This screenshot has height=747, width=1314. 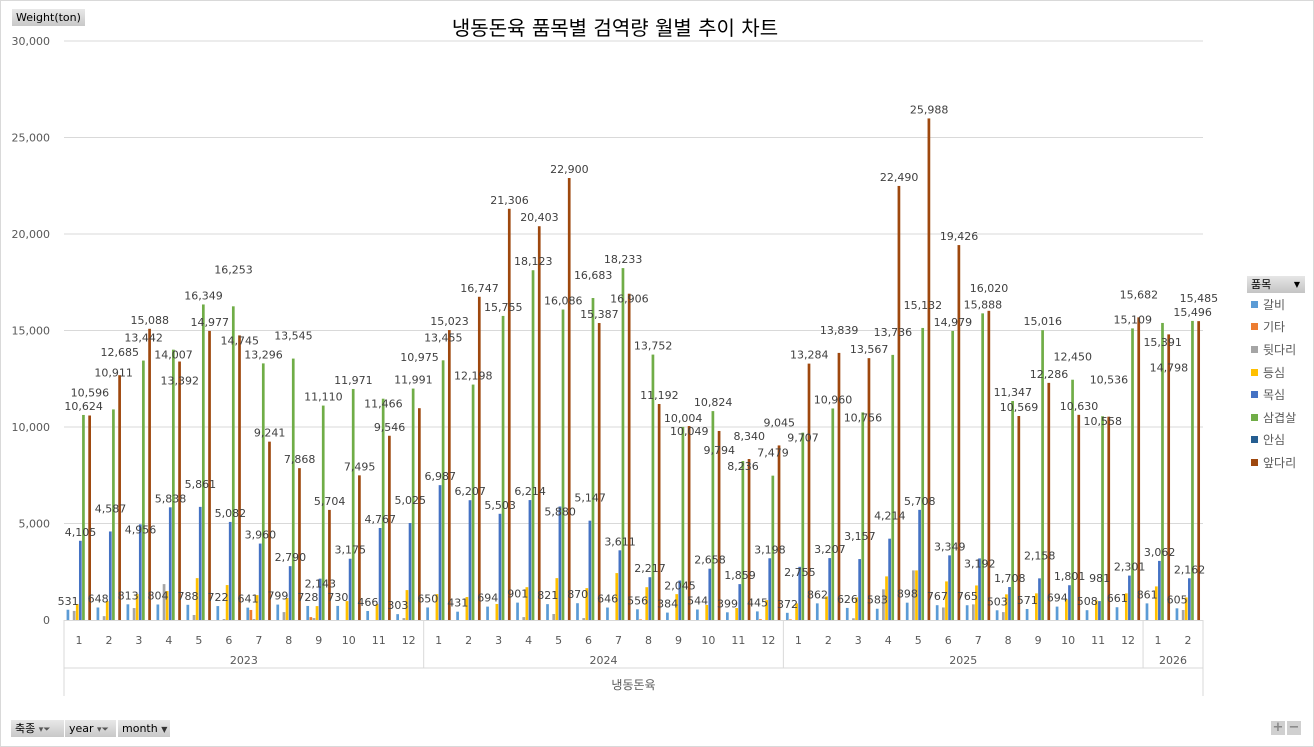 I want to click on data-label: 1,801, so click(x=1070, y=576).